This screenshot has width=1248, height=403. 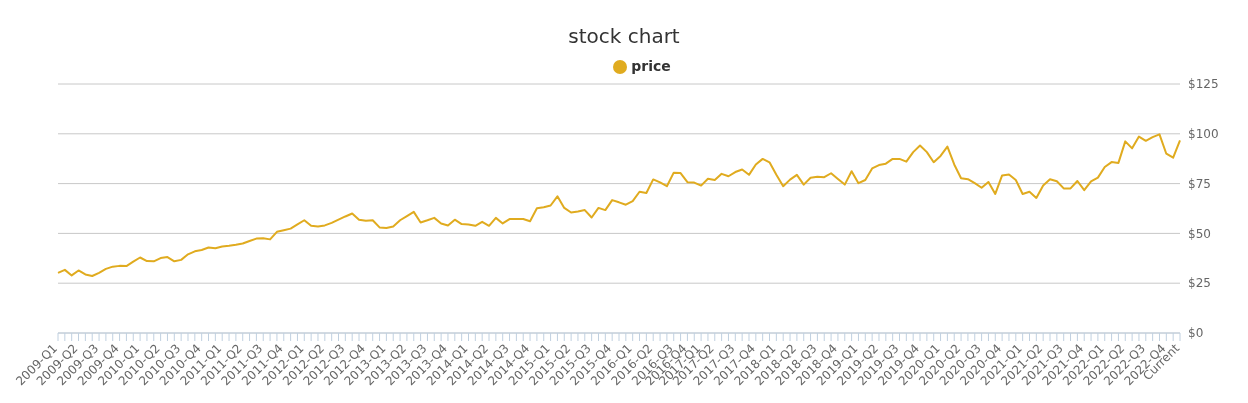 I want to click on y-tick-label: $75, so click(x=1199, y=183).